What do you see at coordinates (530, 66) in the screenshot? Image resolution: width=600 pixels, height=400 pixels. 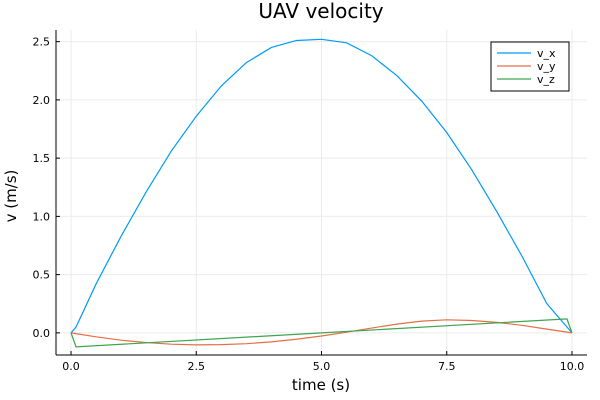 I see `legend: v_xv_yv_z` at bounding box center [530, 66].